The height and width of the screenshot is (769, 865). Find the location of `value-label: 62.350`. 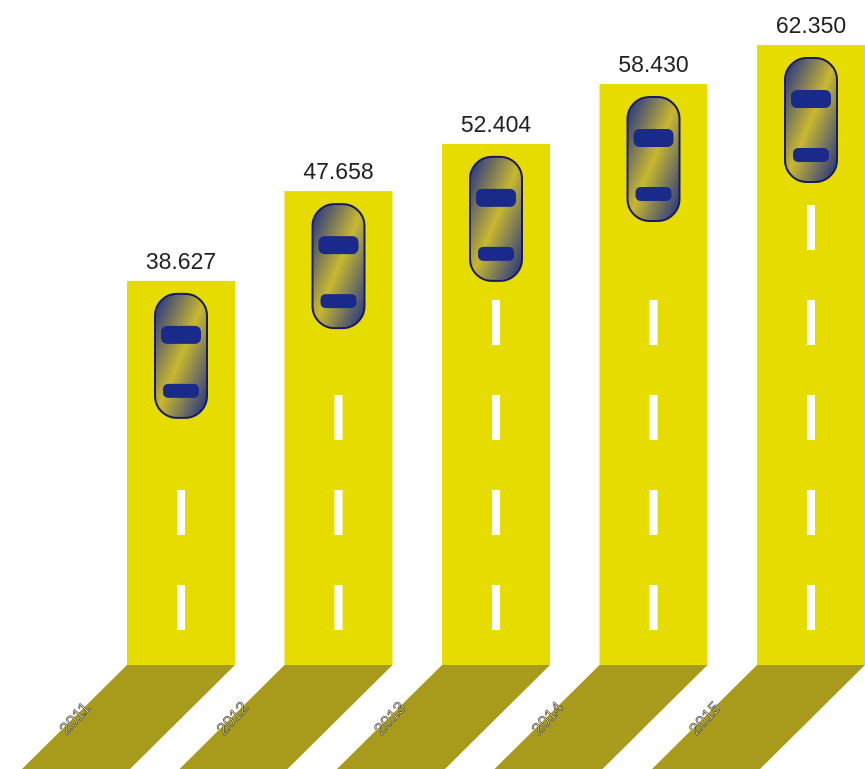

value-label: 62.350 is located at coordinates (811, 25).